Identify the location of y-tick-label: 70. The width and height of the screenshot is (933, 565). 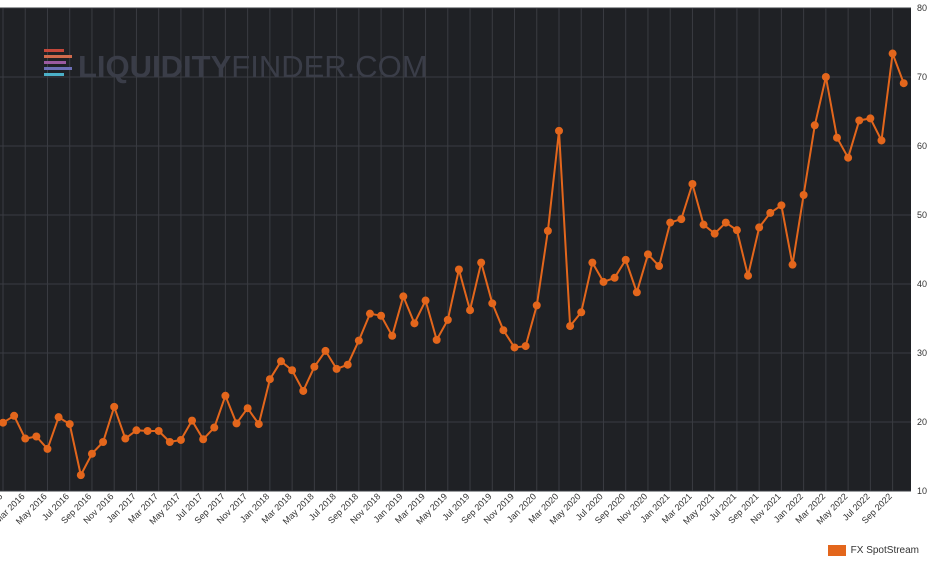
(922, 77).